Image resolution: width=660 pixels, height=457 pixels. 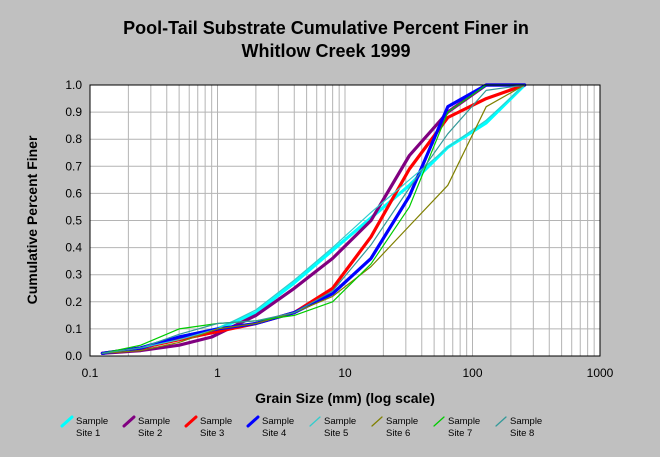 I want to click on x-tick-label: 0.1, so click(x=90, y=373).